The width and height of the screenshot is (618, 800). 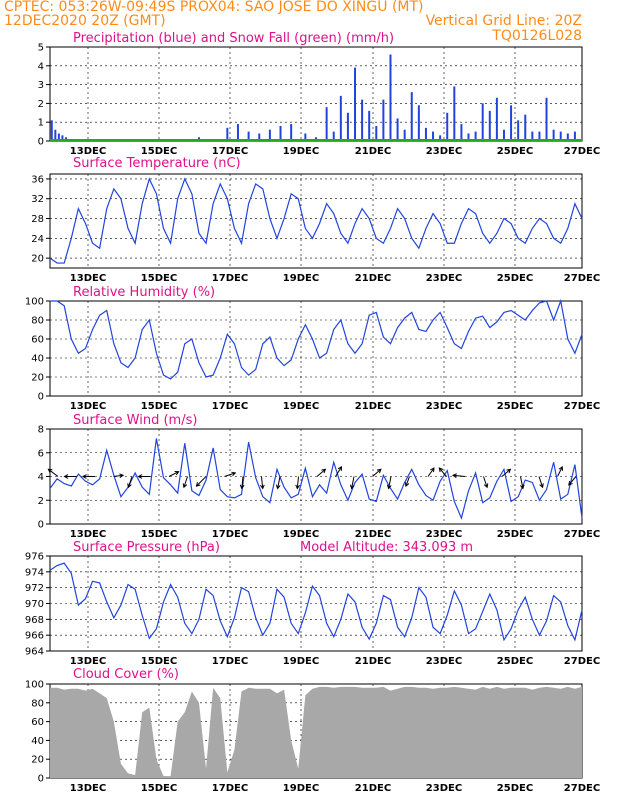 I want to click on wind-ytick-label-3: 6, so click(x=41, y=453).